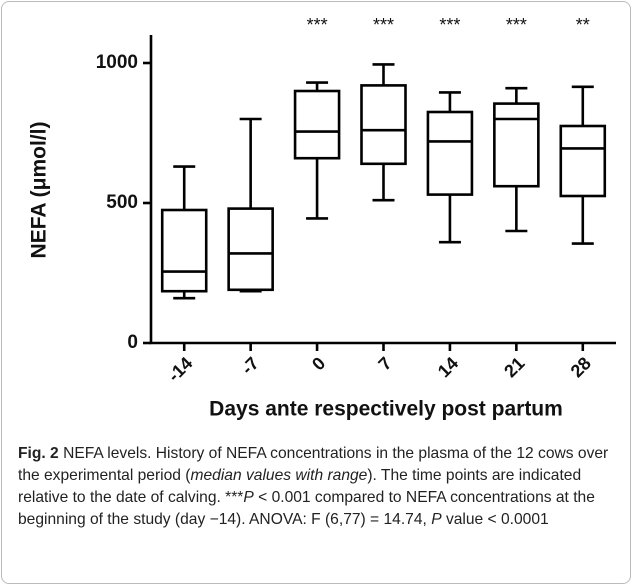  I want to click on x-tick-label: 0, so click(318, 363).